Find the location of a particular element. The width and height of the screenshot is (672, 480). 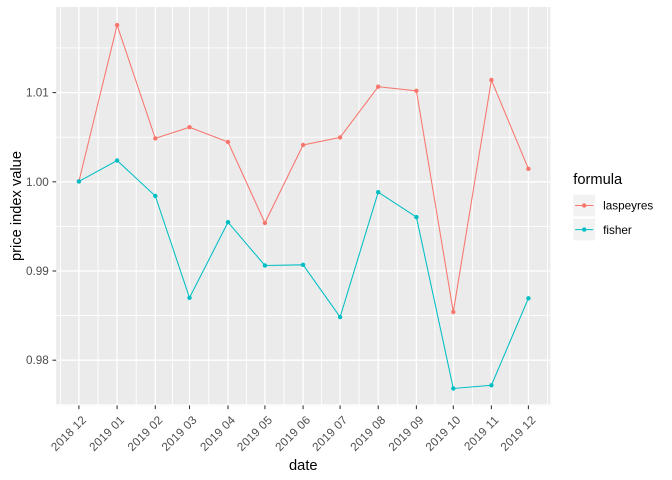

svg-text: 0.98 is located at coordinates (37, 360).